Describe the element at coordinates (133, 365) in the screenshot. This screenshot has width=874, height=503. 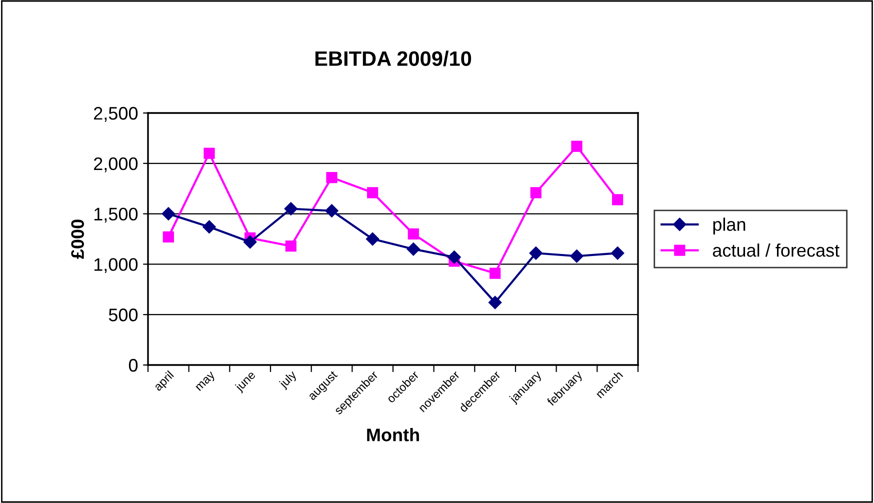
I see `y-tick-label: 0` at that location.